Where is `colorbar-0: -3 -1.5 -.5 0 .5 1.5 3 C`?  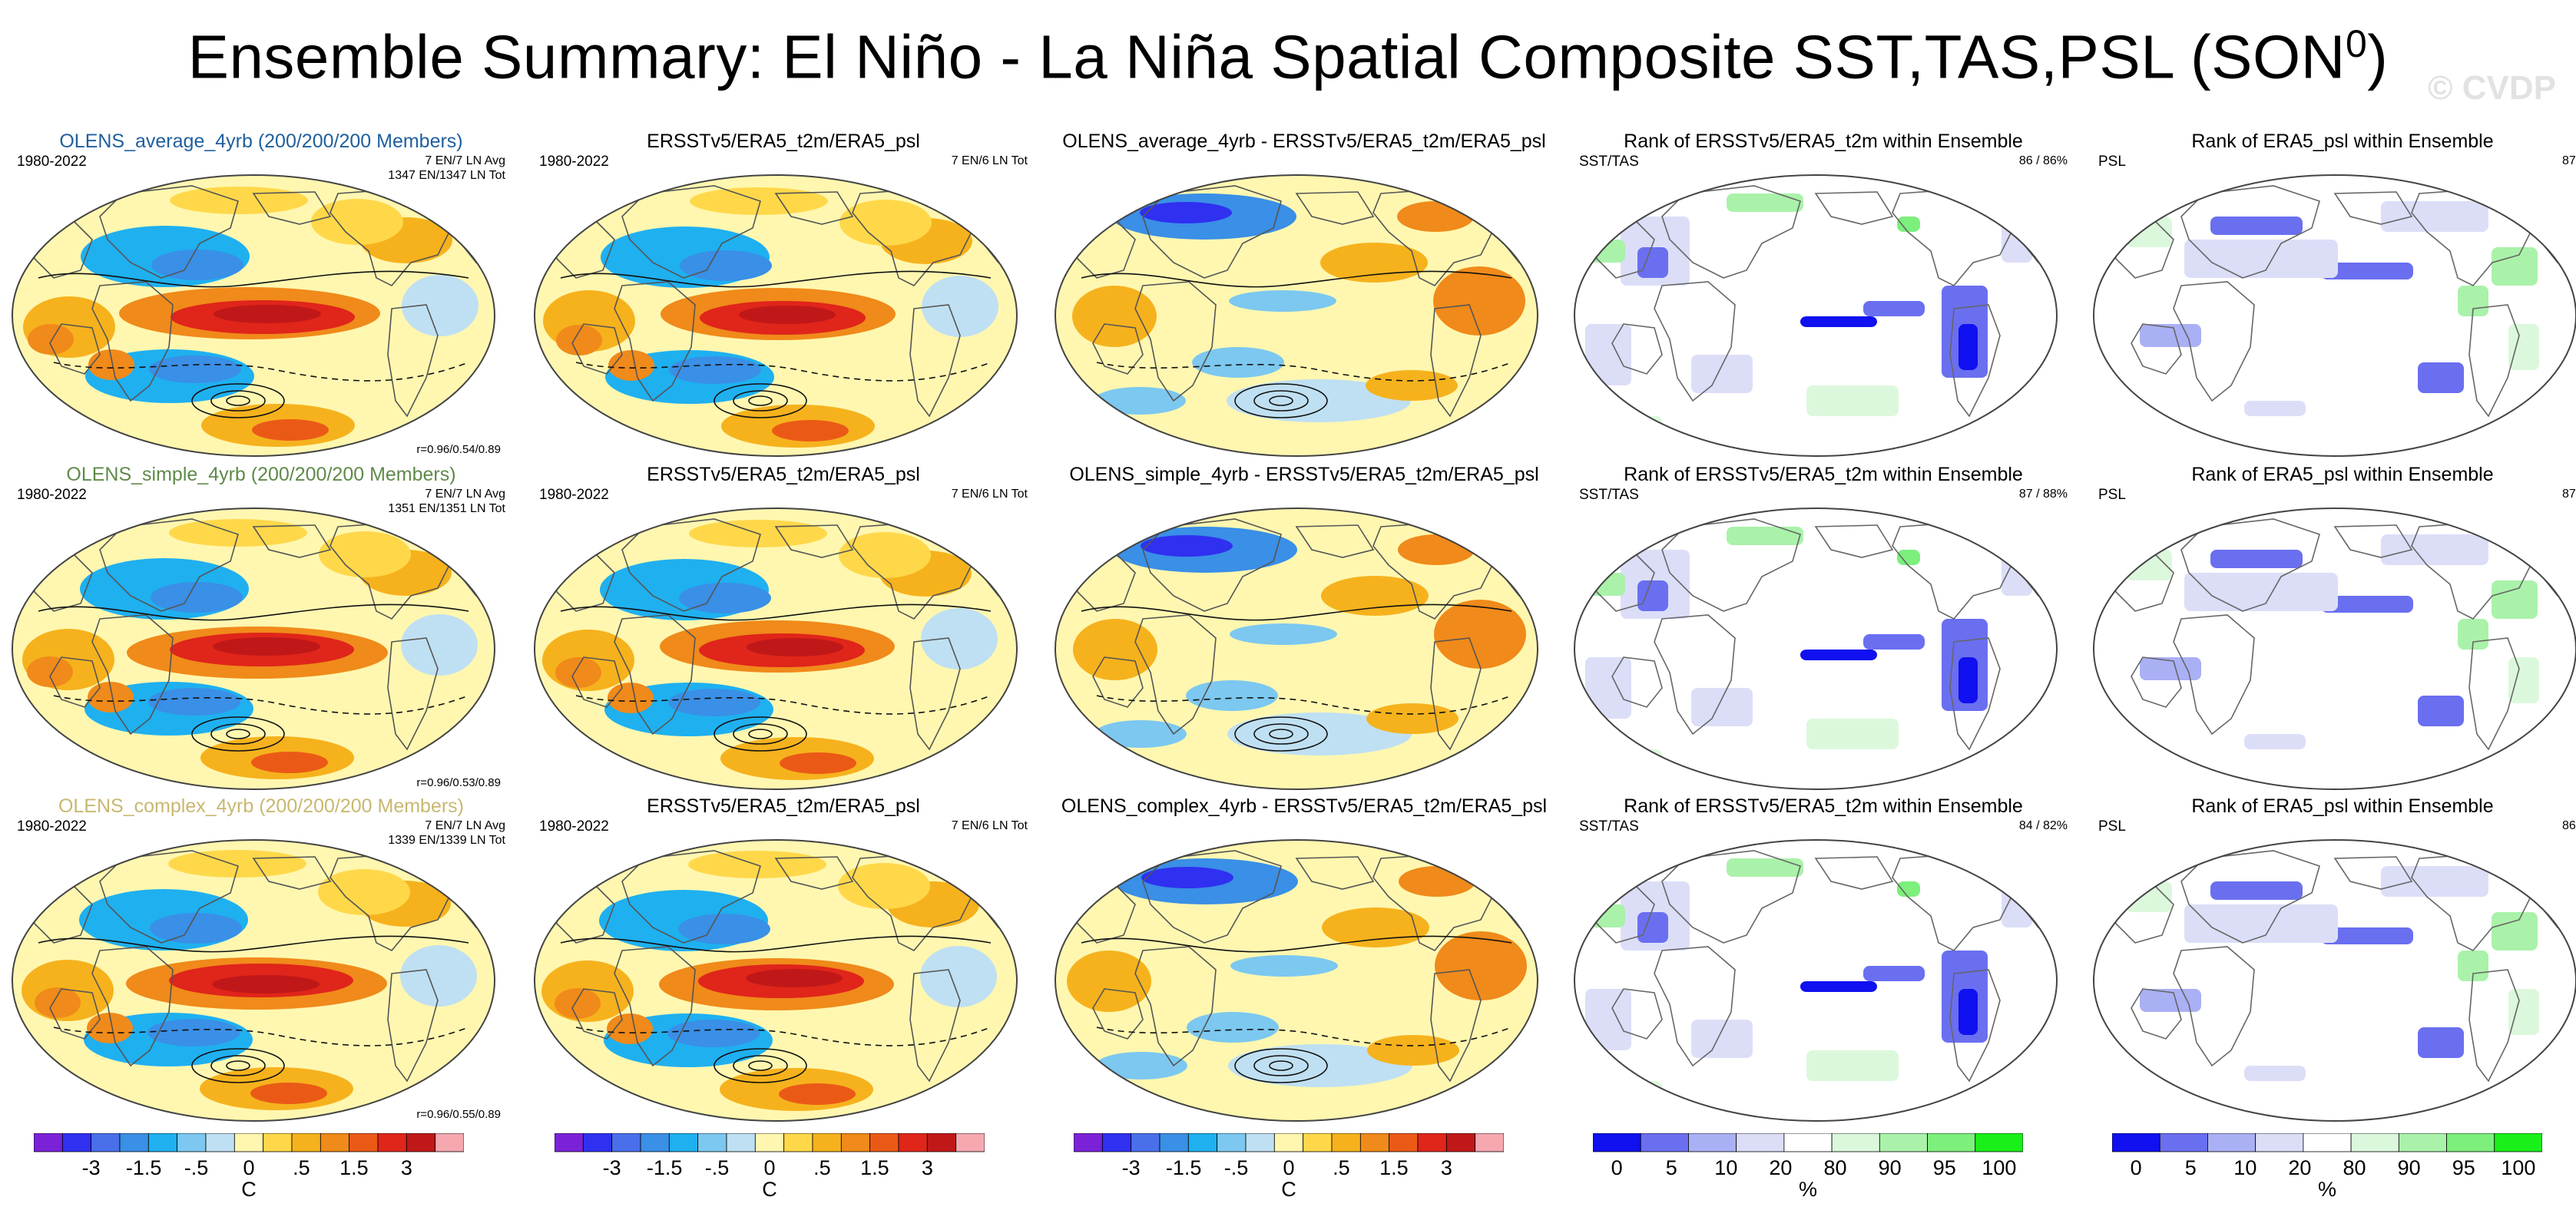
colorbar-0: -3 -1.5 -.5 0 .5 1.5 3 C is located at coordinates (249, 1173).